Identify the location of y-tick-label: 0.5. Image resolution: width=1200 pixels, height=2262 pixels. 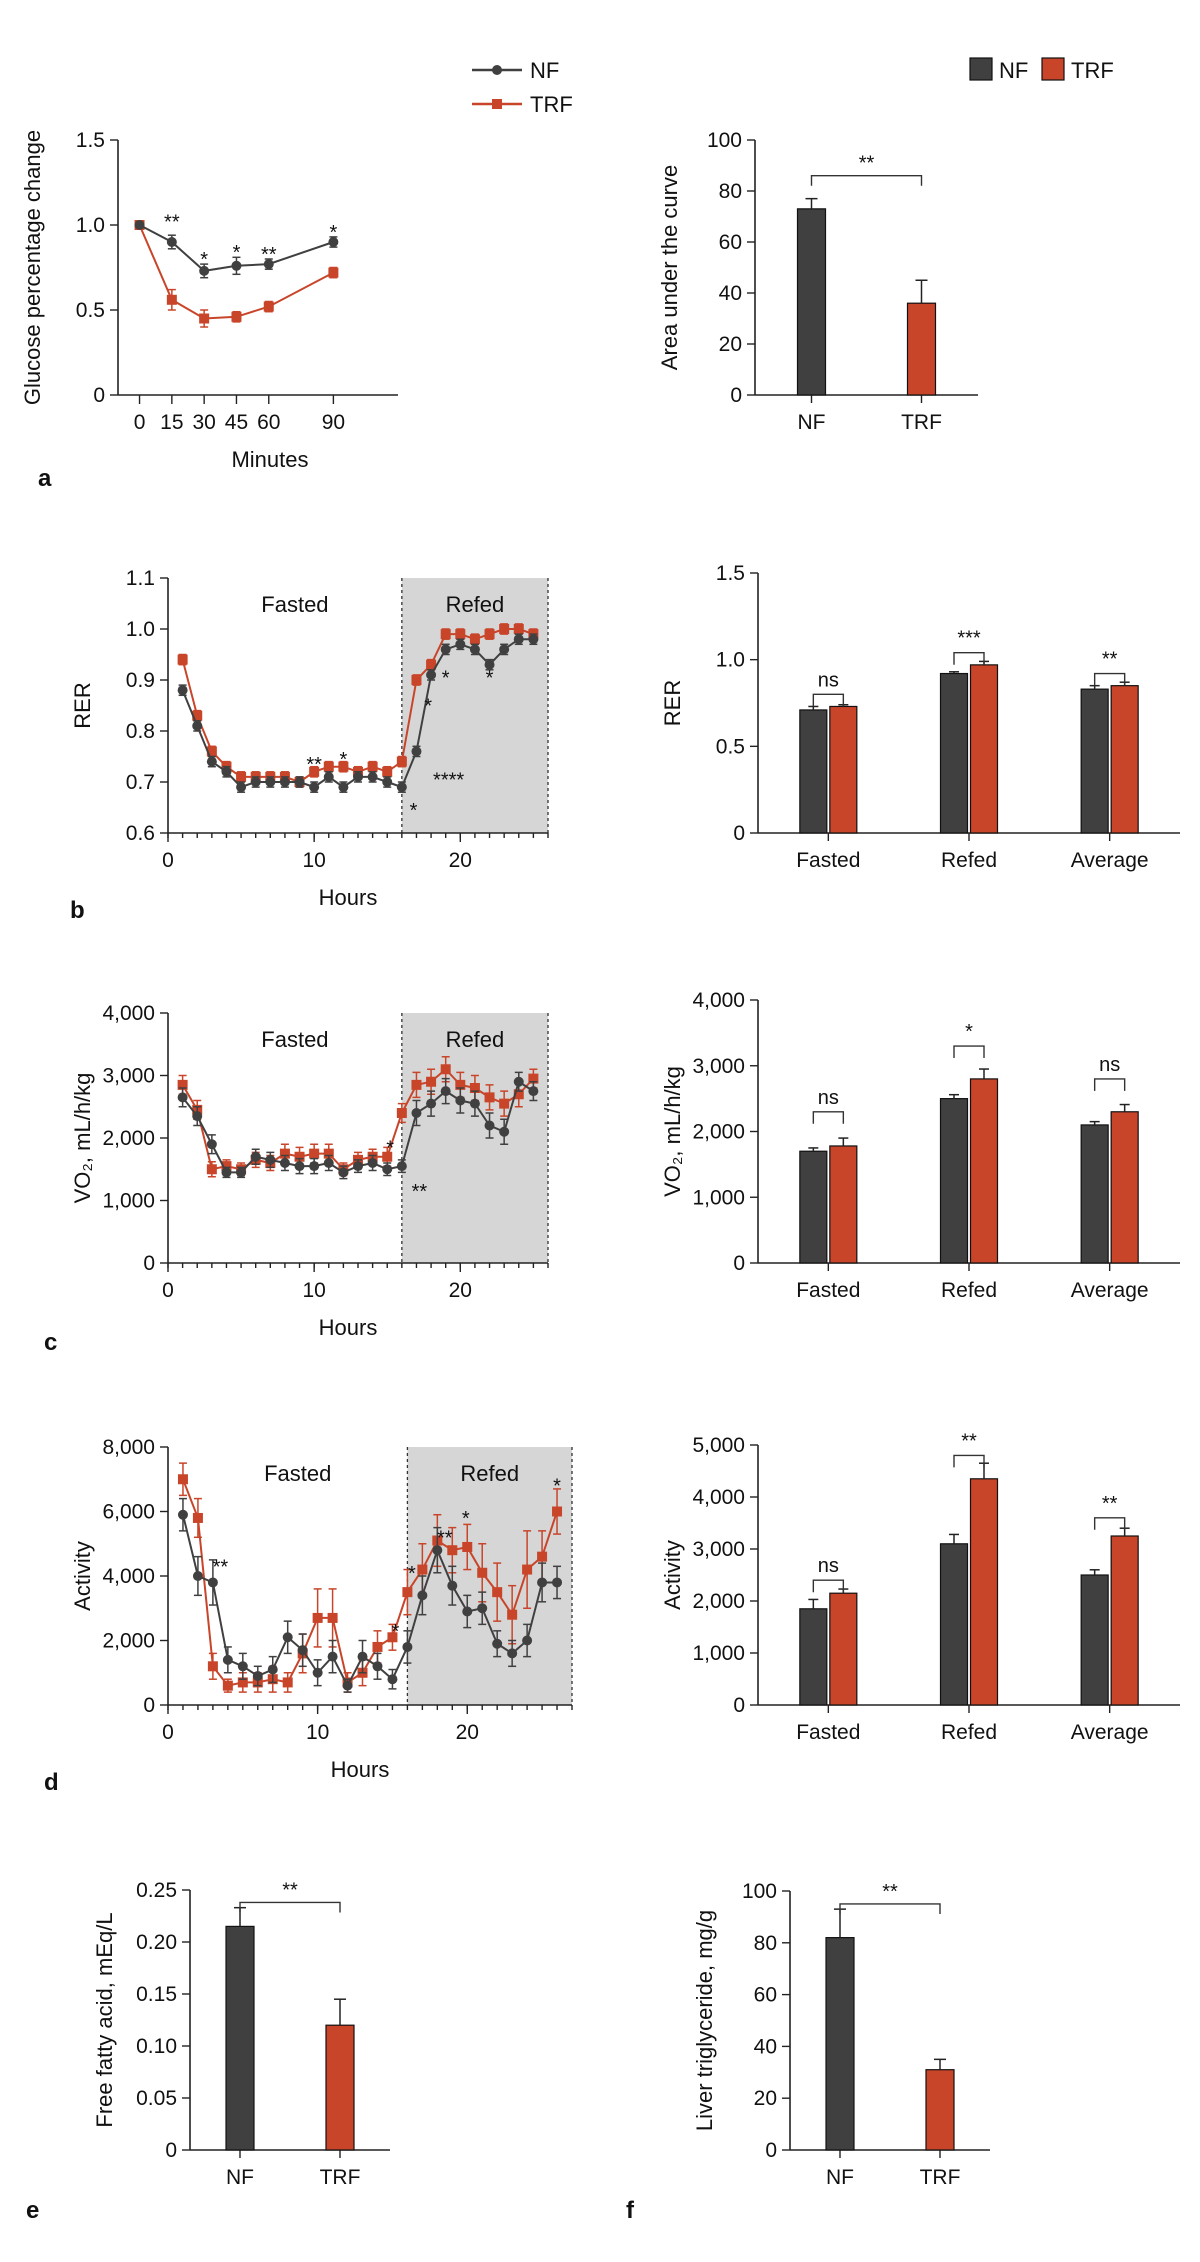
(730, 746).